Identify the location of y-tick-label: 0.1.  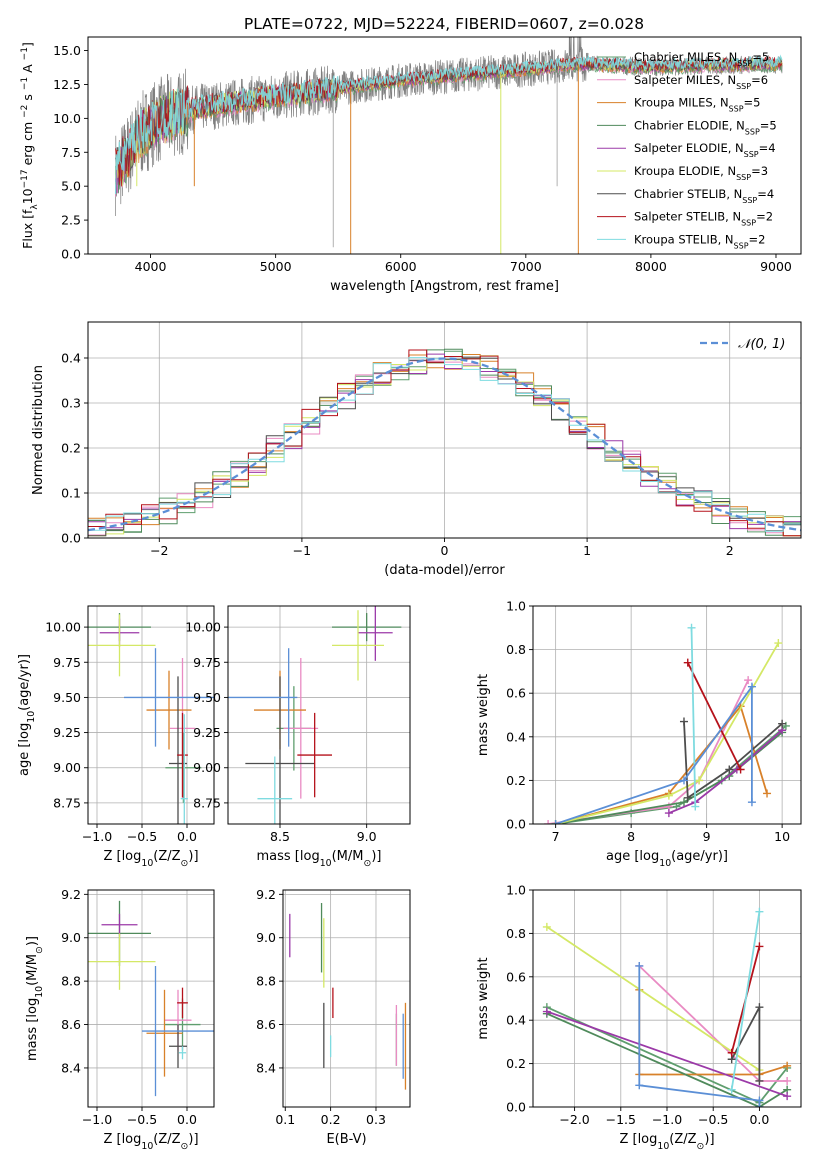
(71, 493).